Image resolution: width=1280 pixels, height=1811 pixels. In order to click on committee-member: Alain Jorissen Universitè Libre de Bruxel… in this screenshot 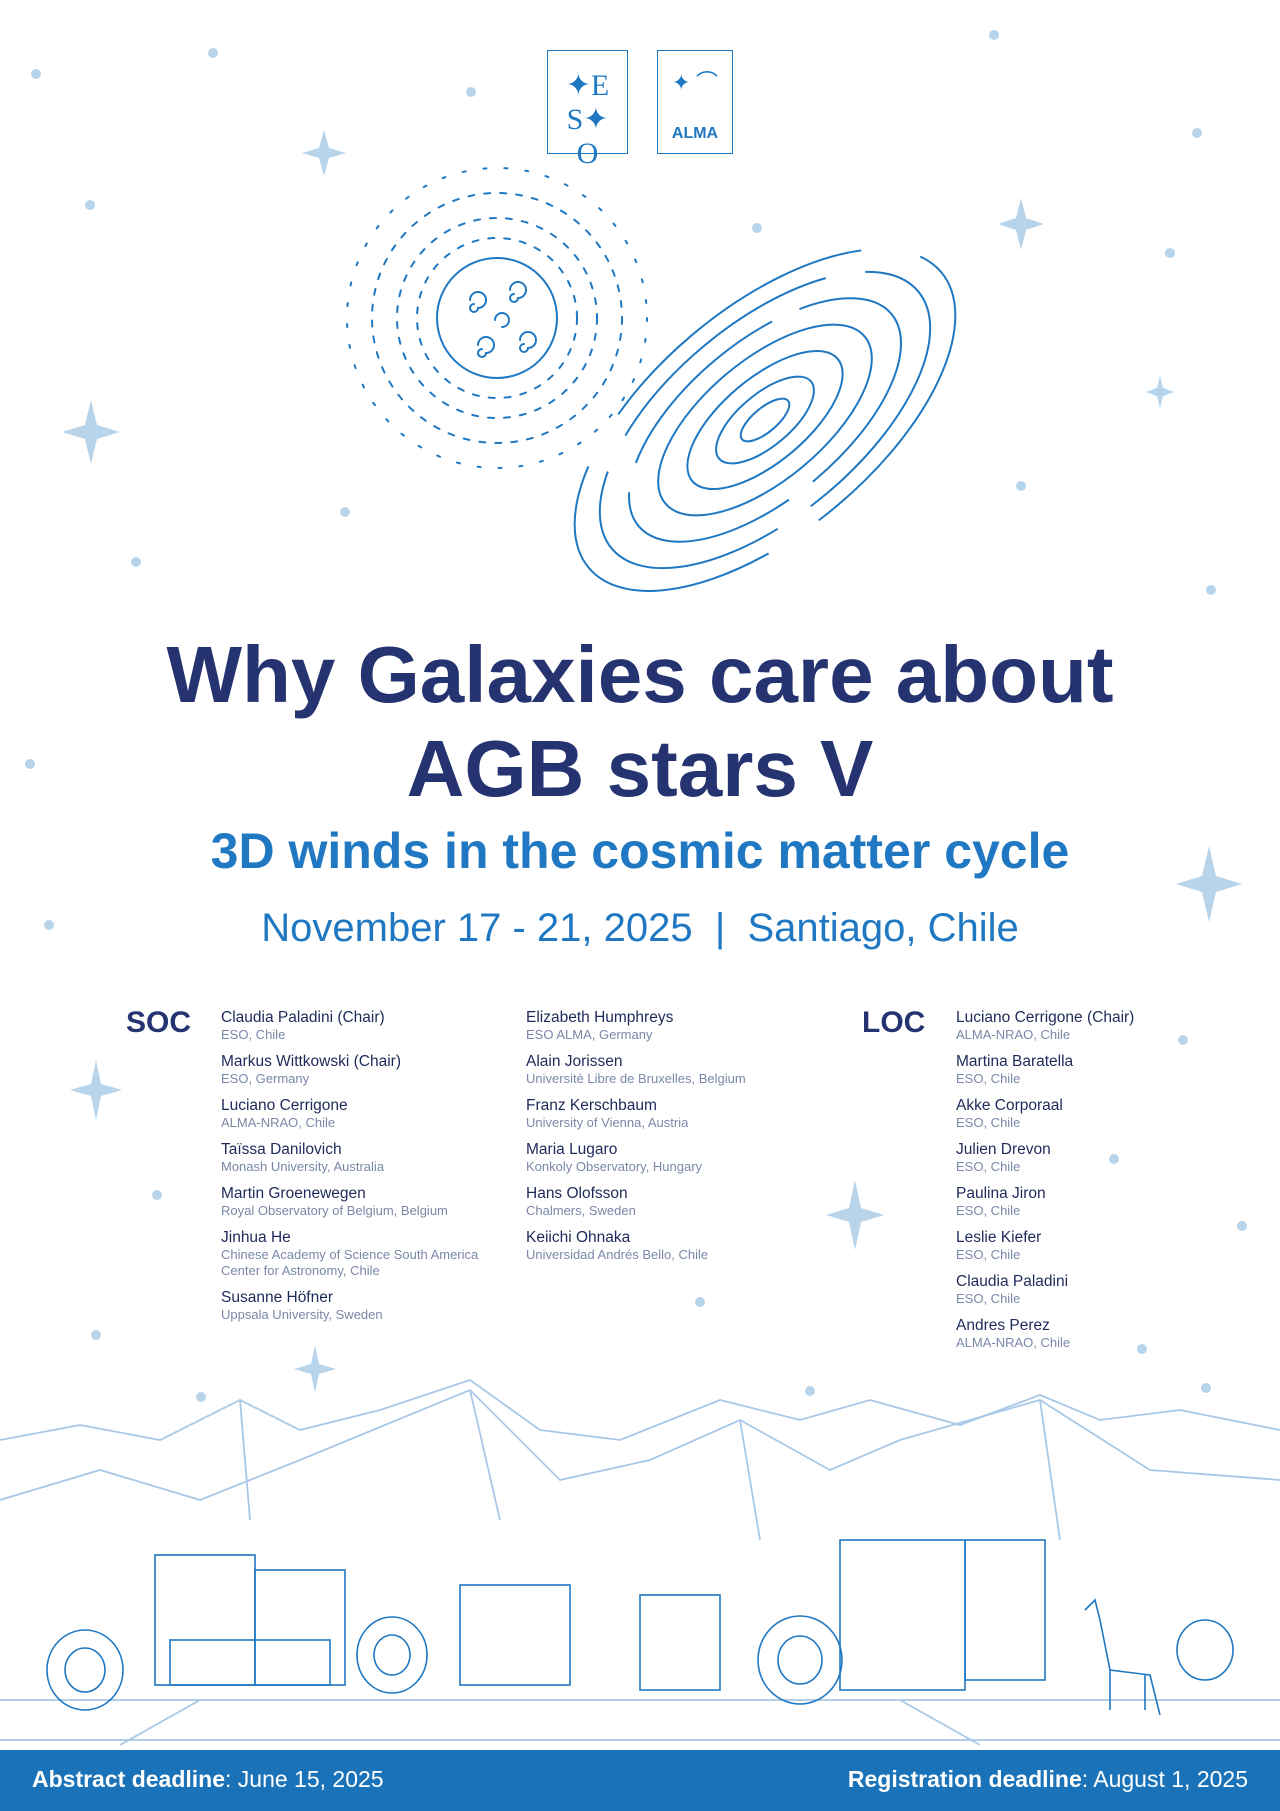, I will do `click(671, 1069)`.